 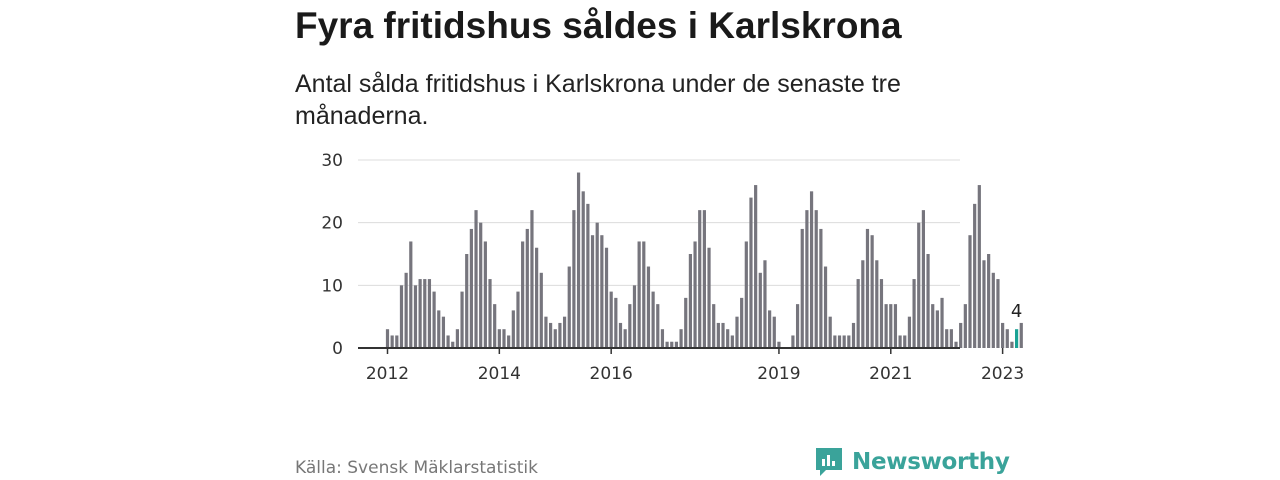 What do you see at coordinates (778, 374) in the screenshot?
I see `x-tick-label: 2019` at bounding box center [778, 374].